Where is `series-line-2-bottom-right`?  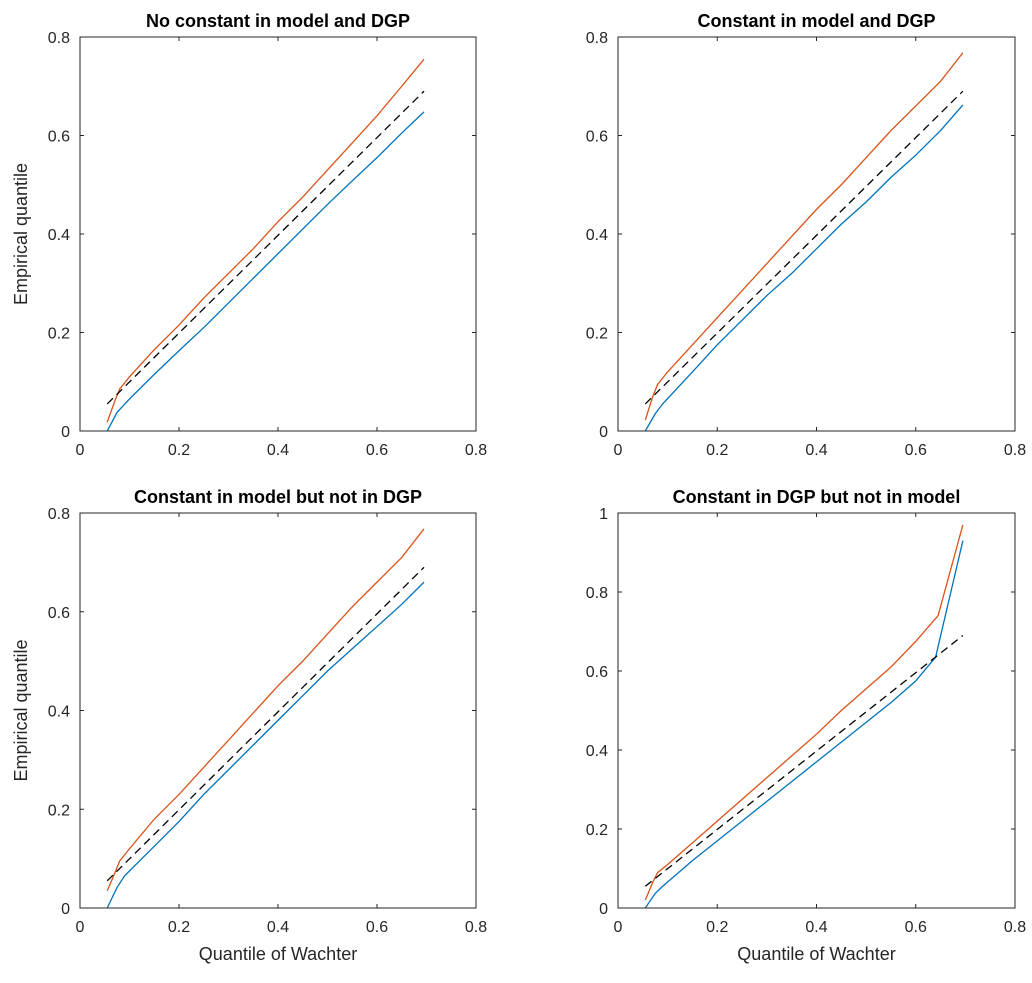 series-line-2-bottom-right is located at coordinates (804, 712).